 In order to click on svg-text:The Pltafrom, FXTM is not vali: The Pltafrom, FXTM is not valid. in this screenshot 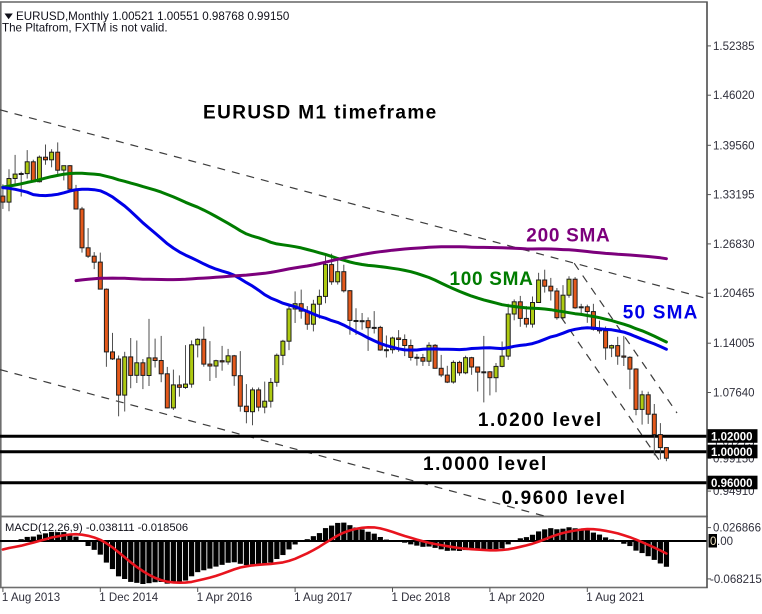, I will do `click(85, 28)`.